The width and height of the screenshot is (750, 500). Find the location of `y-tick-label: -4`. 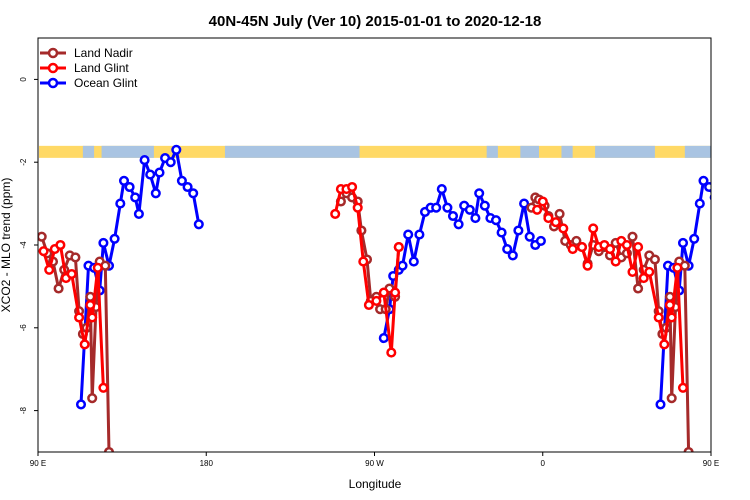

y-tick-label: -4 is located at coordinates (23, 245).